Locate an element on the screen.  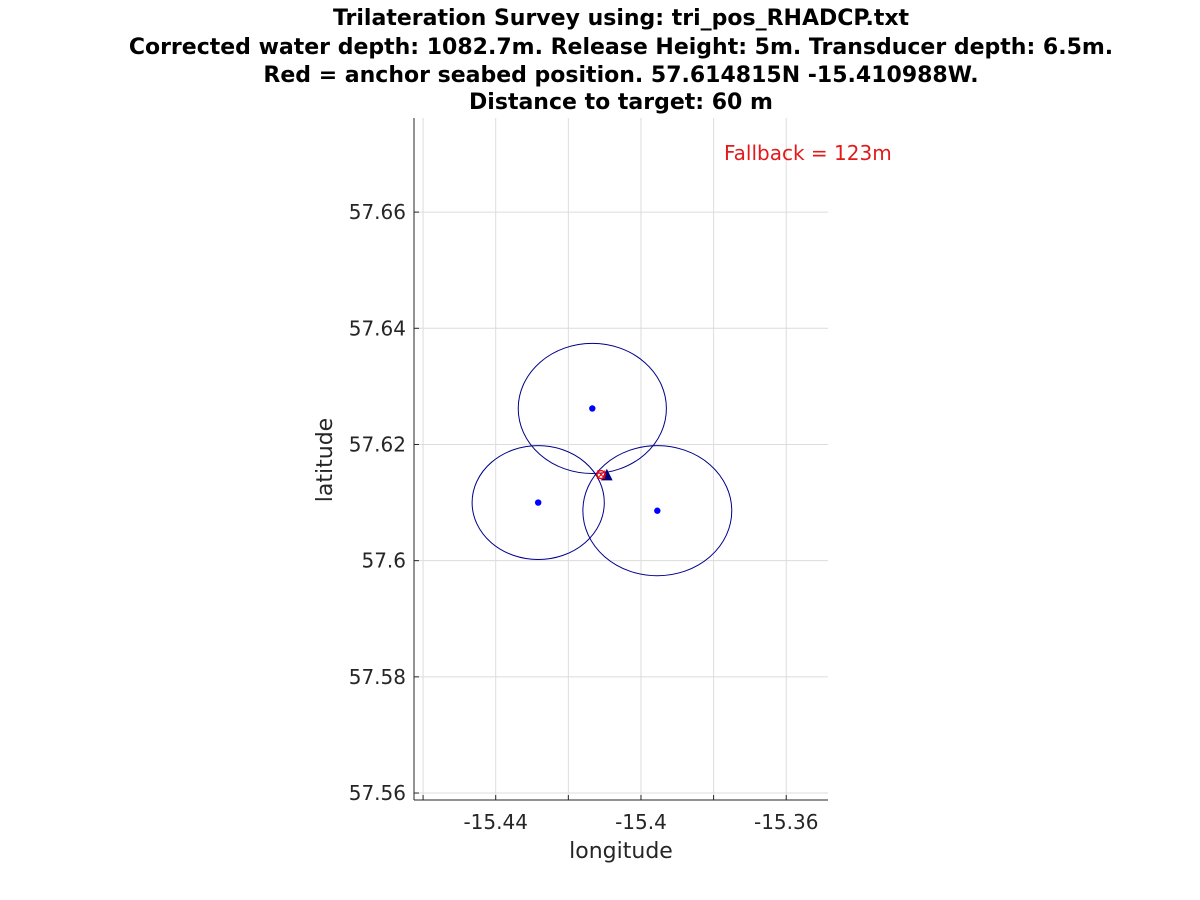
y-tick-label-2: 57.6 is located at coordinates (383, 561).